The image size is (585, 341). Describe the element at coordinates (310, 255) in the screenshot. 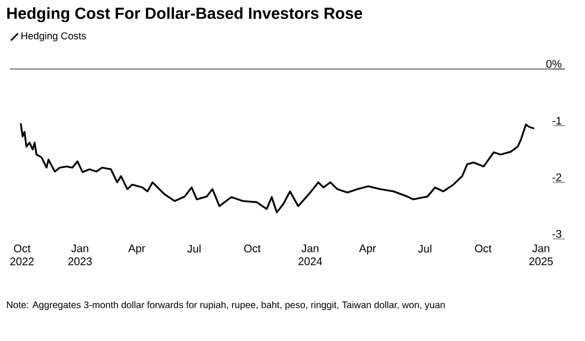

I see `x-tick-label: Jan 2024` at that location.